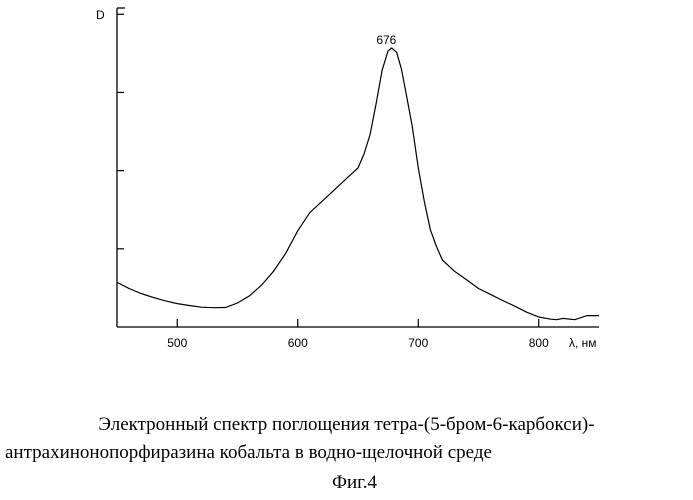  I want to click on y-tick-marks, so click(120, 131).